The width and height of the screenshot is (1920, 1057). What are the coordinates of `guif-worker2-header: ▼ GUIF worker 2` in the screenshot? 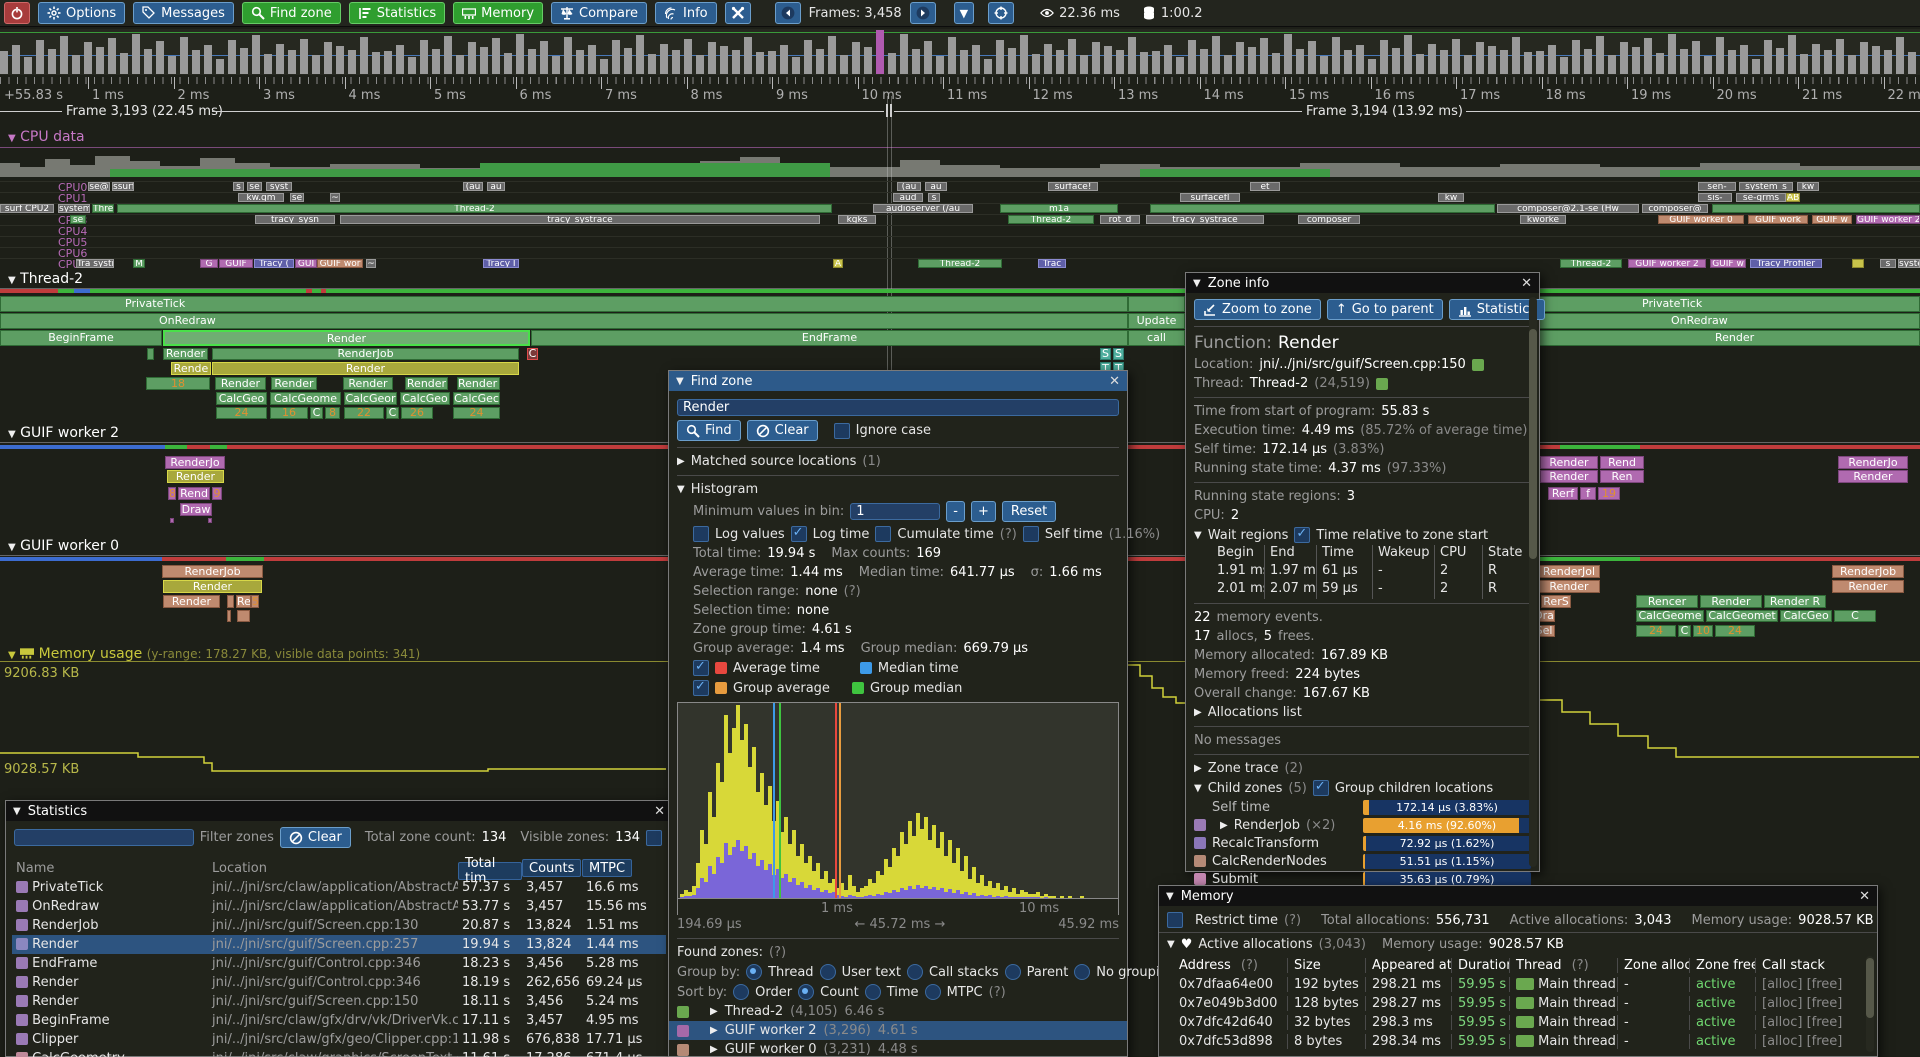 It's located at (63, 433).